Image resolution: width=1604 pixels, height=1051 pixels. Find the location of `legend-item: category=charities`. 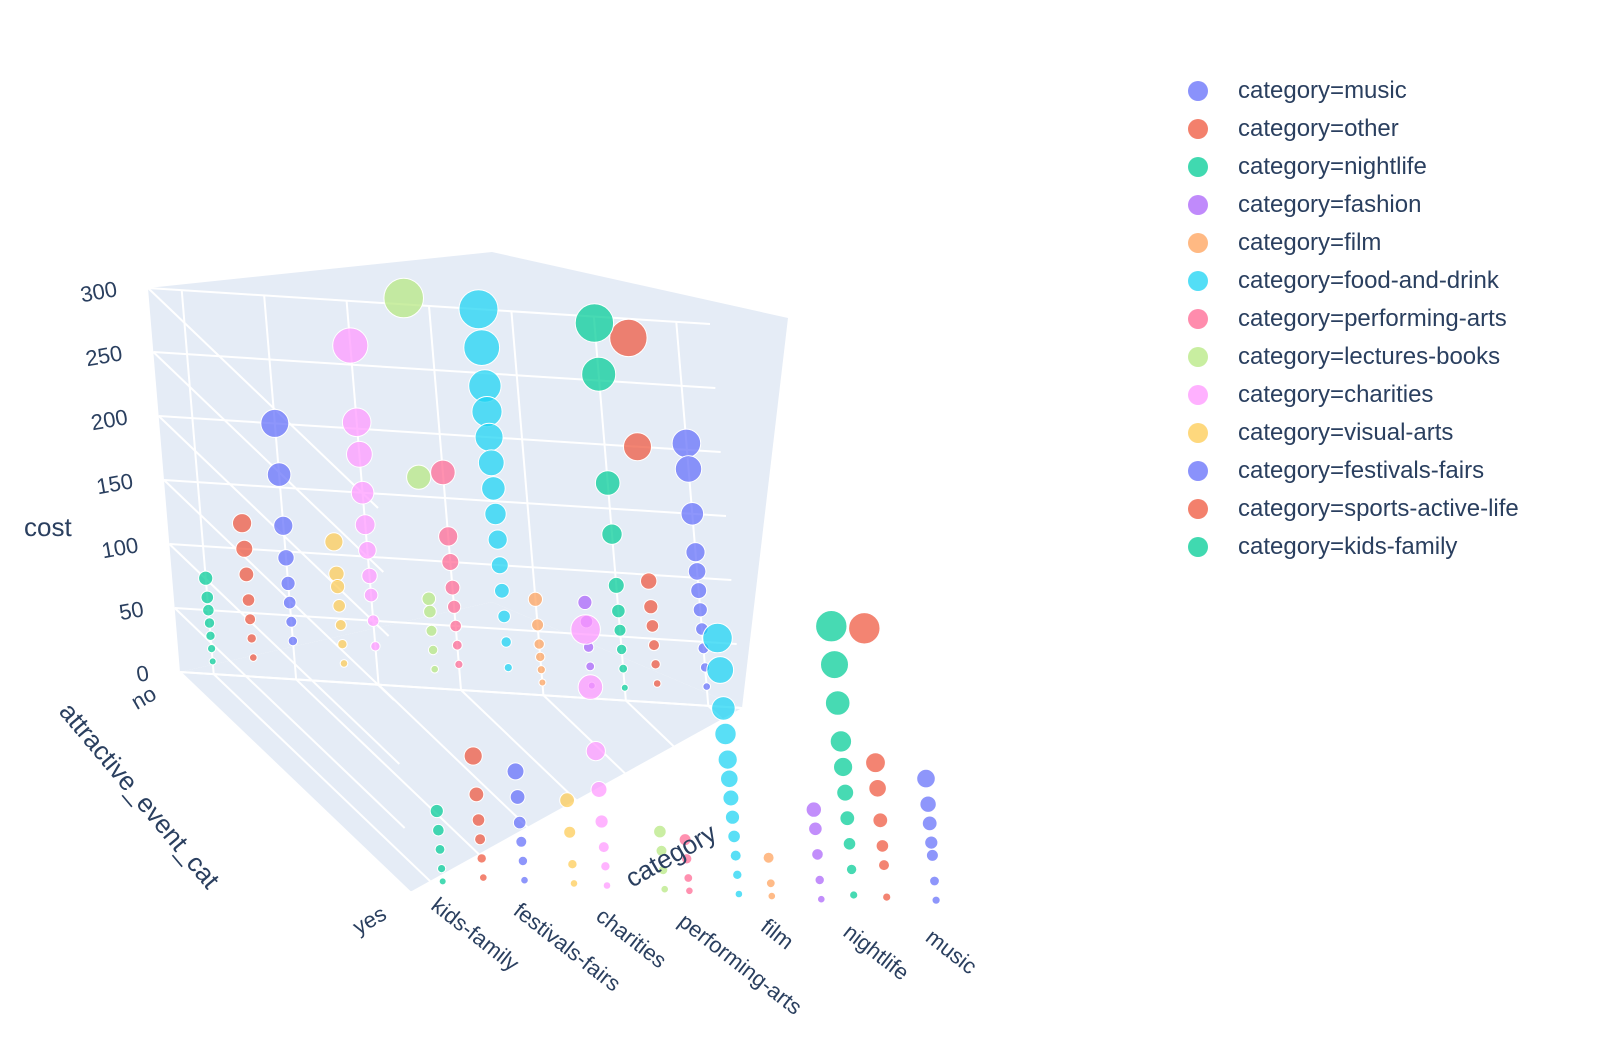

legend-item: category=charities is located at coordinates (1388, 395).